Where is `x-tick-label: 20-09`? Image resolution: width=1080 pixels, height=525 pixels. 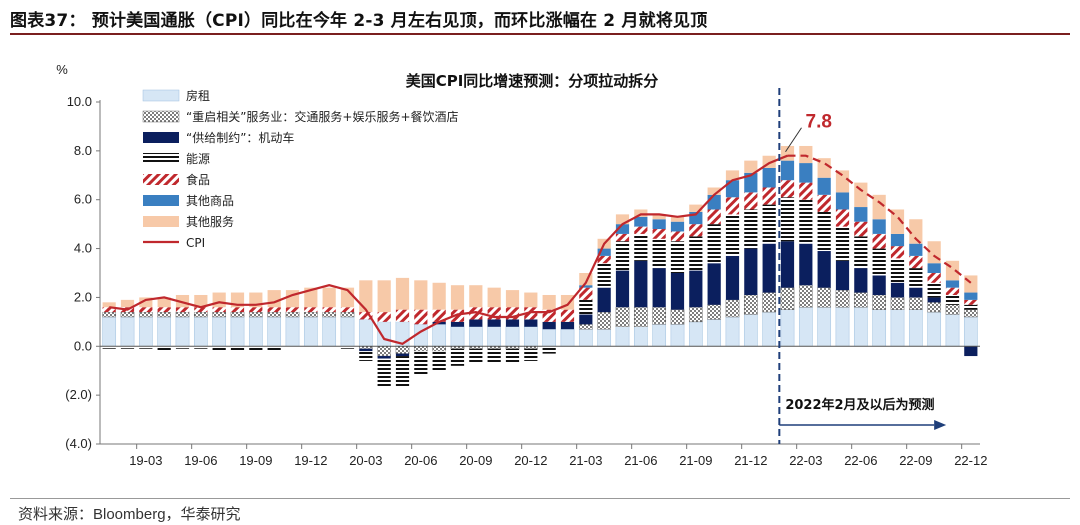 x-tick-label: 20-09 is located at coordinates (475, 460).